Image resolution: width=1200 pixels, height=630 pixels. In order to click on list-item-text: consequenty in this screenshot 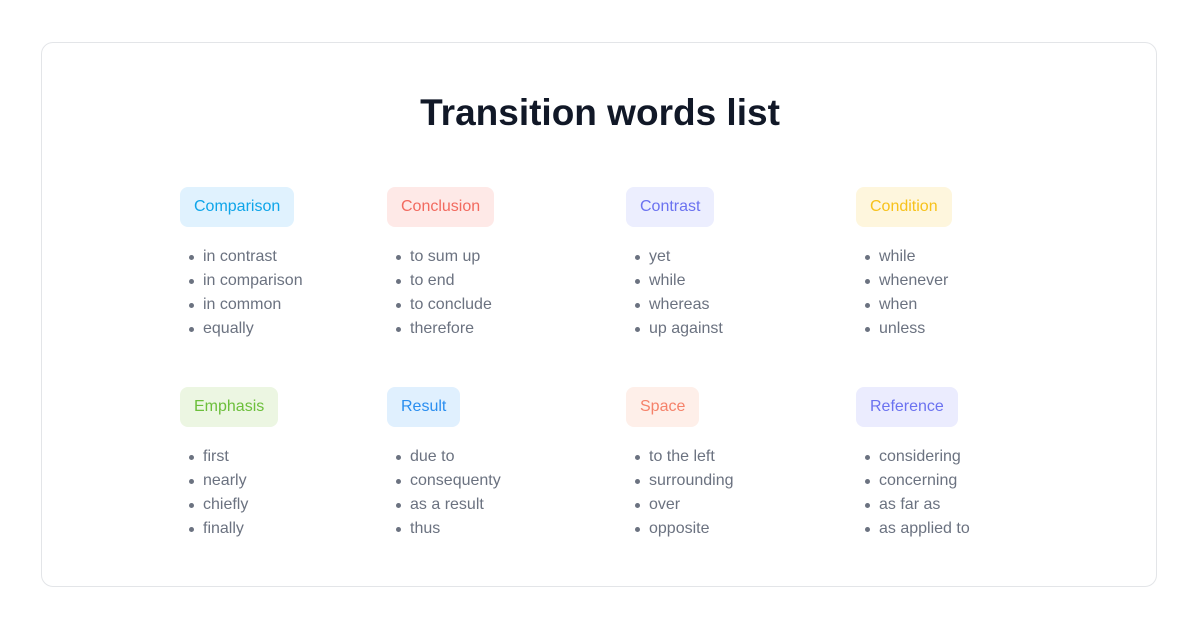, I will do `click(455, 480)`.